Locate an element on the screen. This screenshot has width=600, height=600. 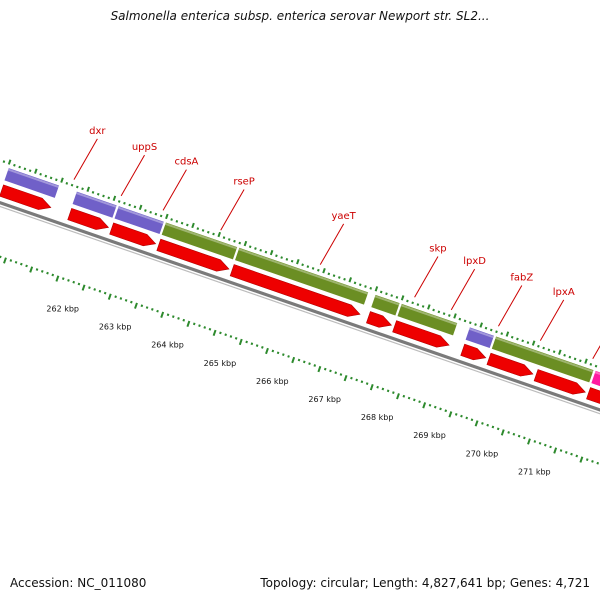
gene-label-rsep: rseP is located at coordinates (244, 182).